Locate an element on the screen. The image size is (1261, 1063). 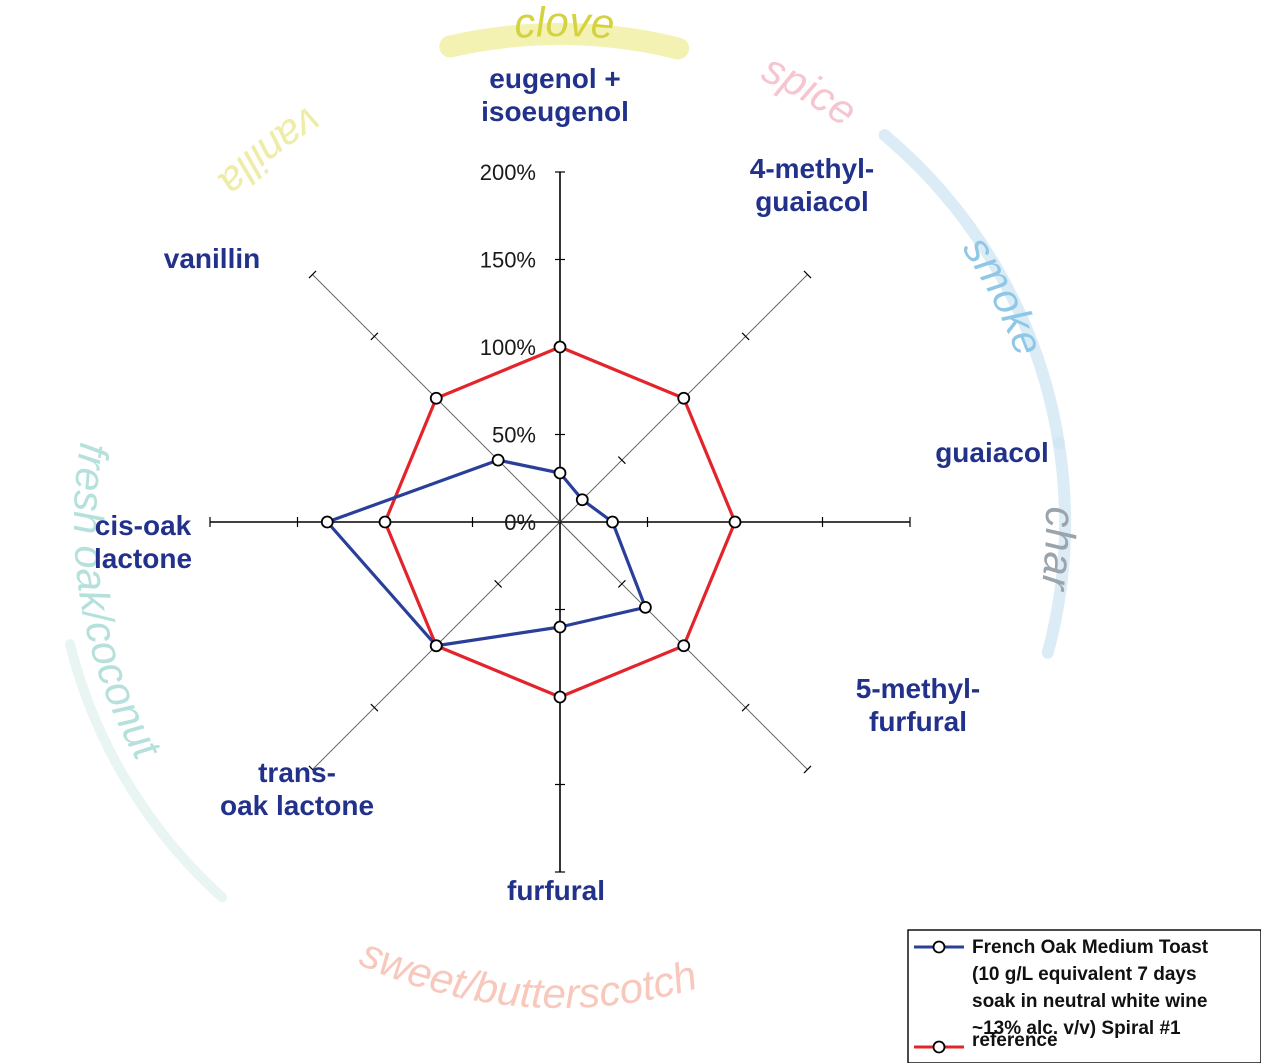
radial-tick-label: 100% is located at coordinates (508, 347).